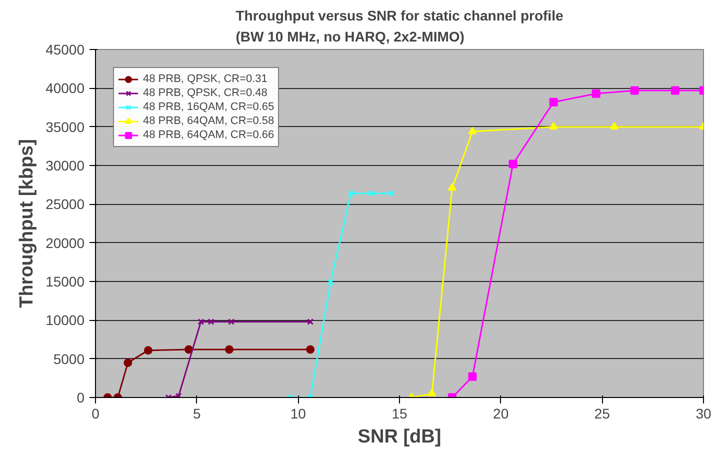  I want to click on x-tick-label: 15, so click(400, 414).